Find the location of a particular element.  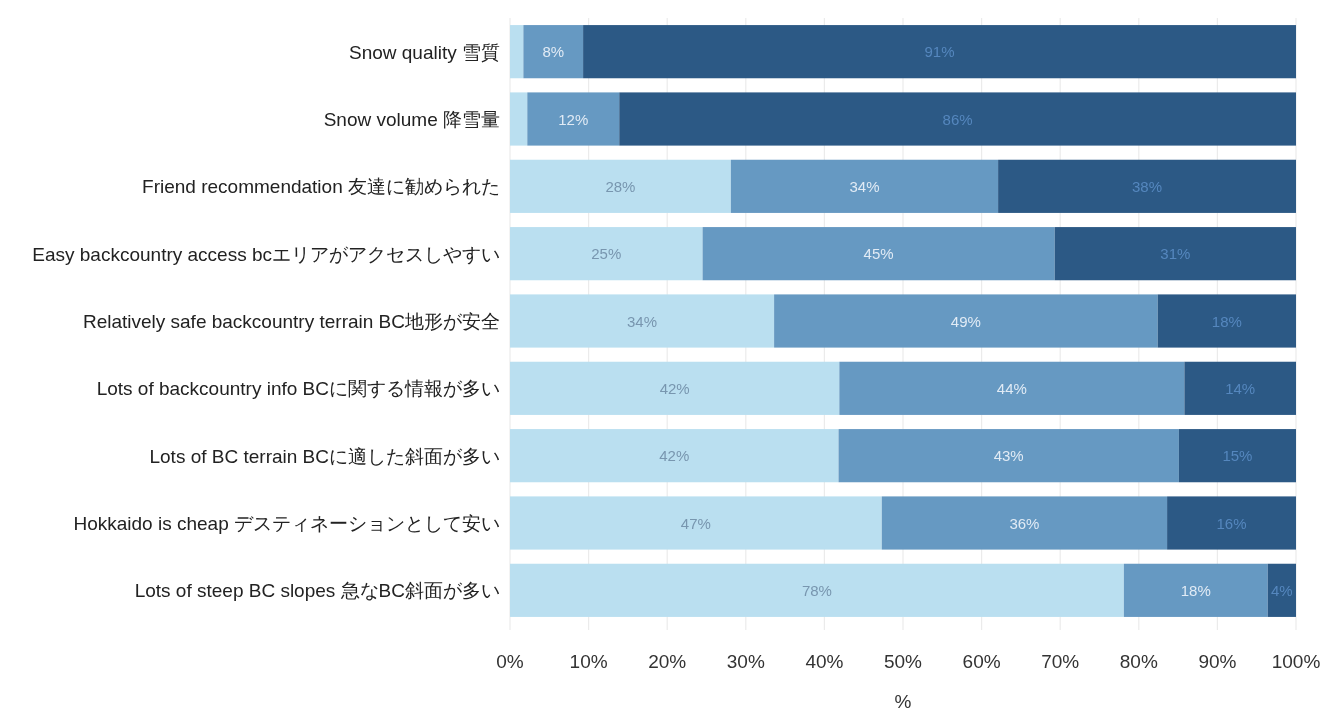

data-label: 49% is located at coordinates (965, 321).